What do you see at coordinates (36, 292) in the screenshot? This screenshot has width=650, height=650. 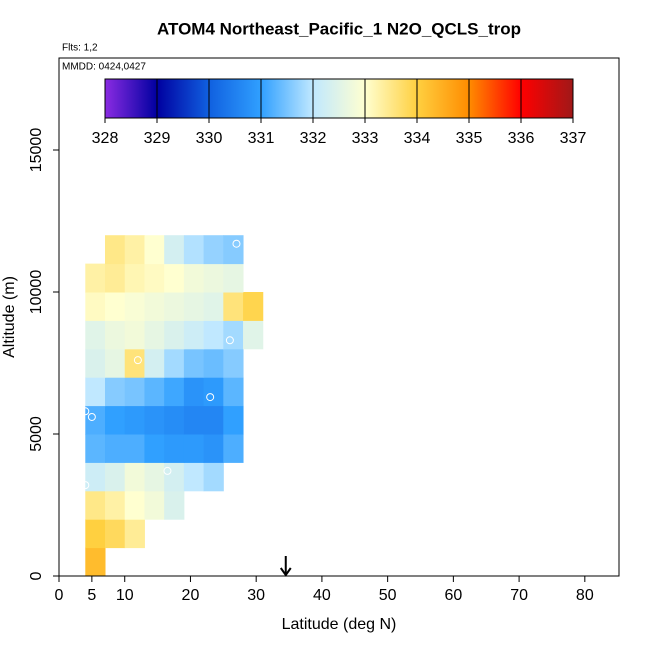 I see `y-tick-label: 10000` at bounding box center [36, 292].